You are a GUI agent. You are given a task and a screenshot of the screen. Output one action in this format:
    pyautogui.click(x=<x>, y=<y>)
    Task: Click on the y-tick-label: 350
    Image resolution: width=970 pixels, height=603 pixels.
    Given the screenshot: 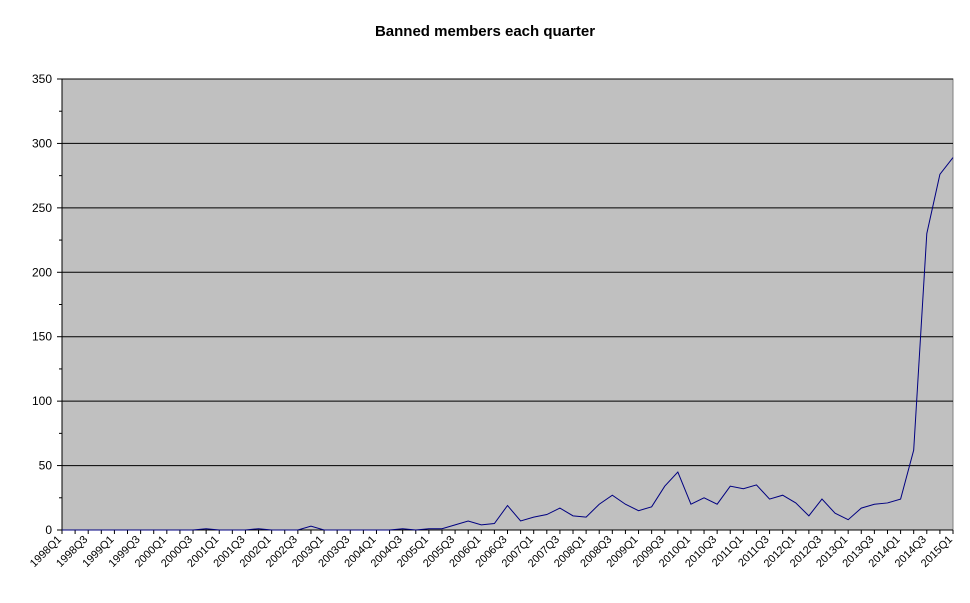 What is the action you would take?
    pyautogui.click(x=42, y=79)
    